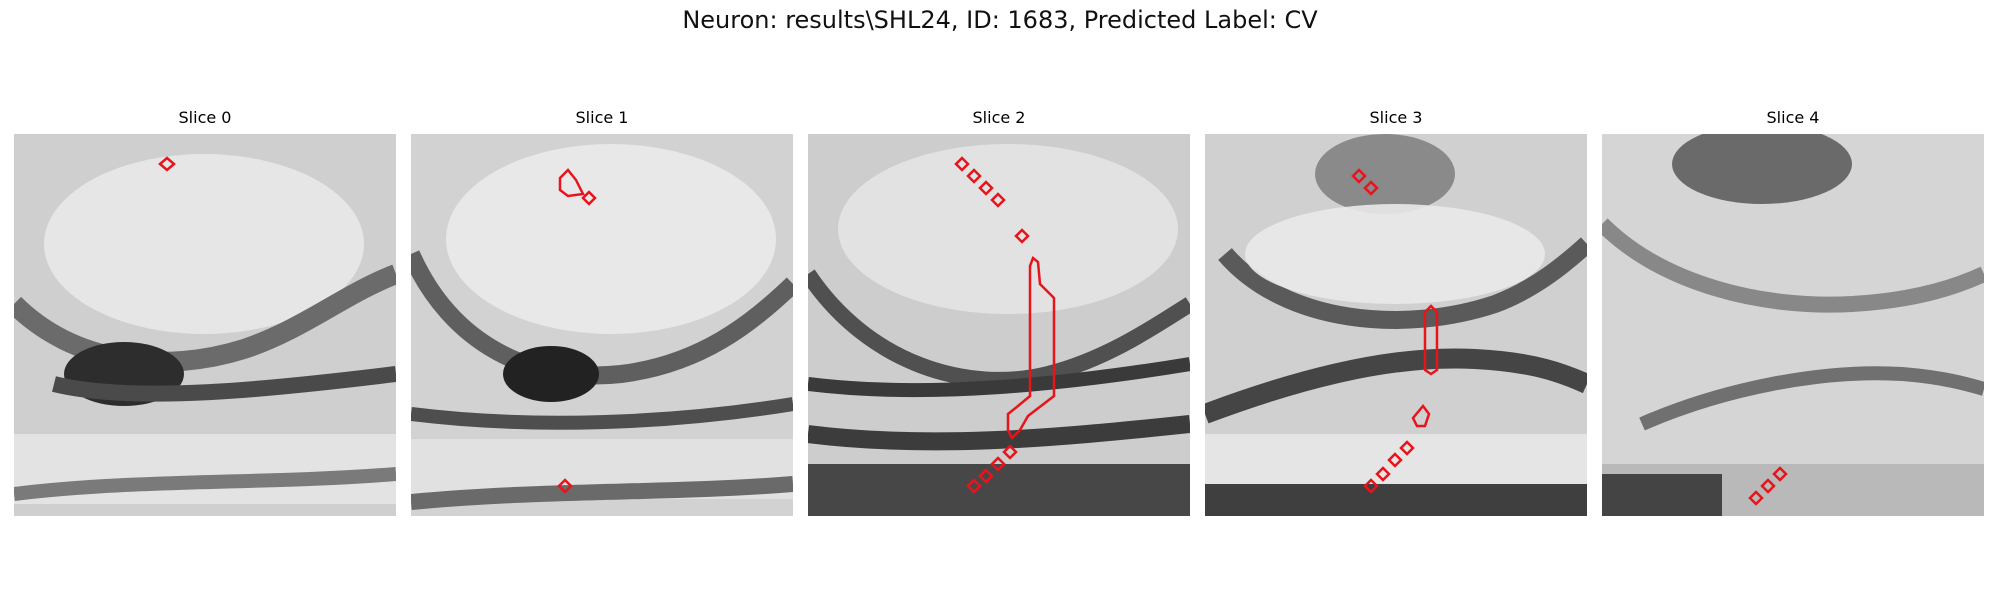 The height and width of the screenshot is (600, 2000). I want to click on slice-title-3: Slice 3, so click(1396, 117).